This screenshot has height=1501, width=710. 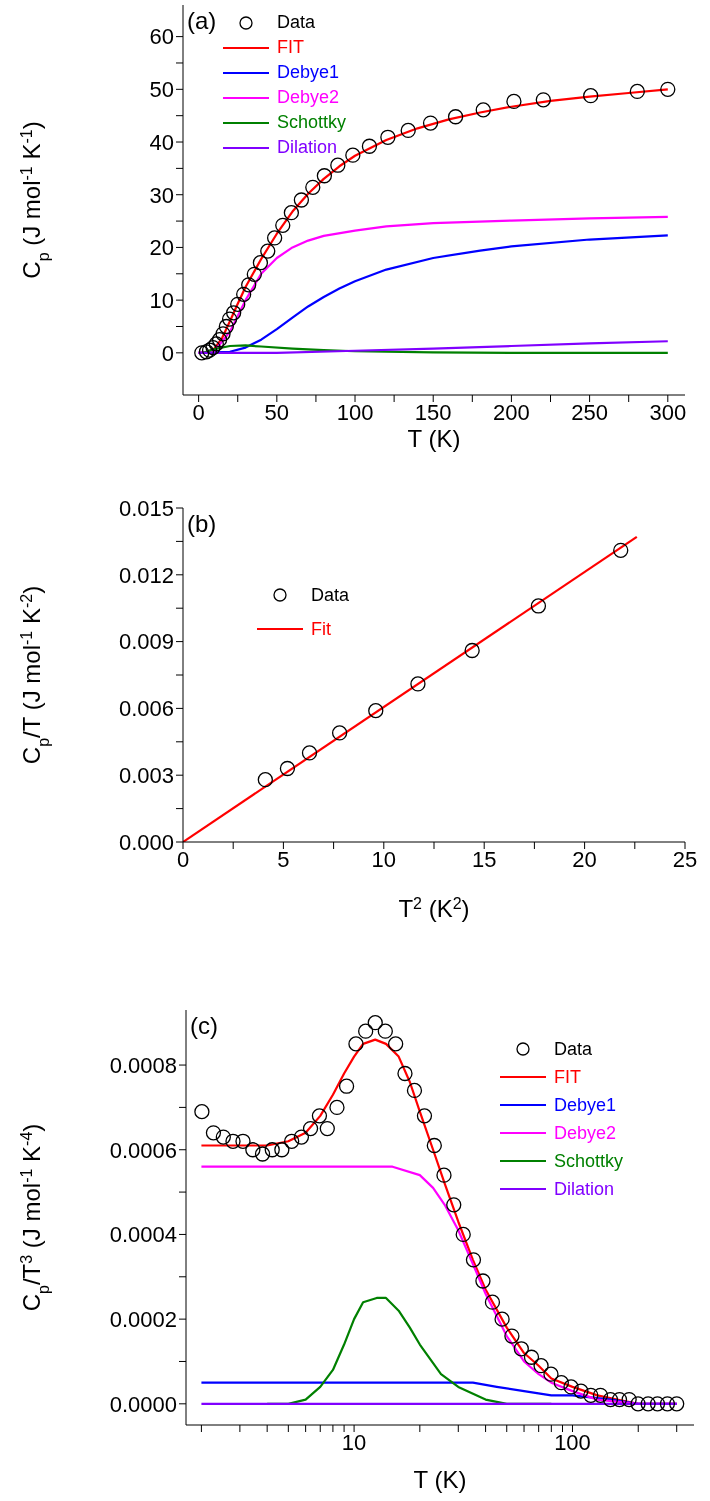 I want to click on y-tick-label: 0.0002, so click(x=143, y=1319).